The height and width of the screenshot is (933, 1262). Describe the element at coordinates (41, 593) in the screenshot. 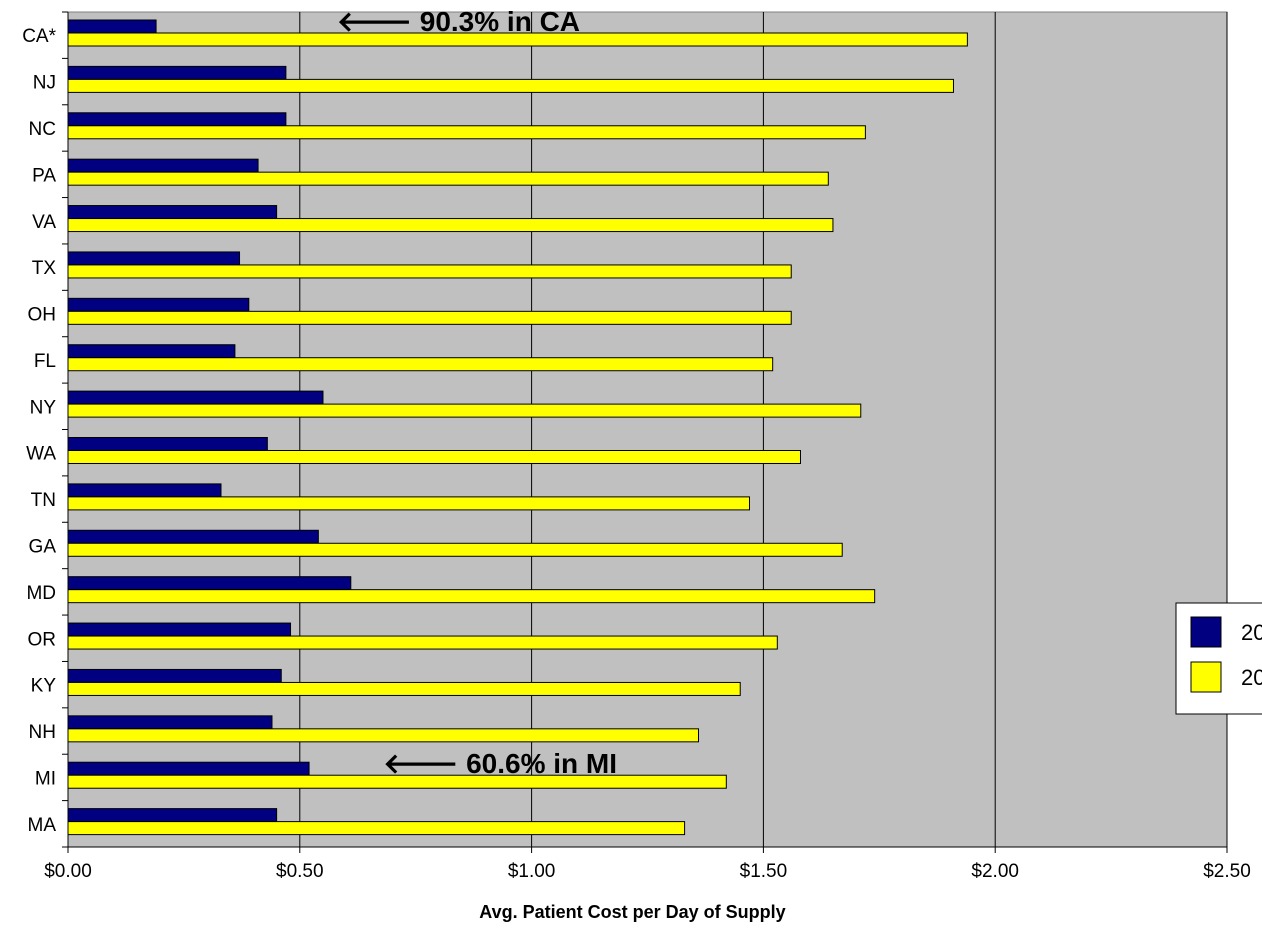

I see `category-label-md: MD` at that location.